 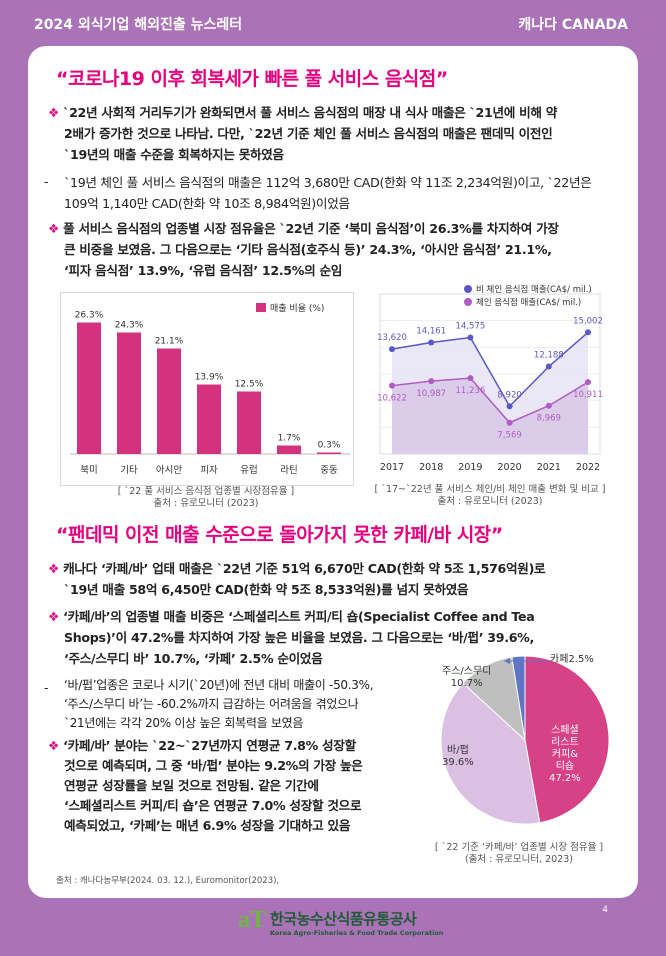 What do you see at coordinates (279, 535) in the screenshot?
I see `section2-title: “팬데믹 이전 매출 수준으로 돌아가지 못한 카페/바 시장”` at bounding box center [279, 535].